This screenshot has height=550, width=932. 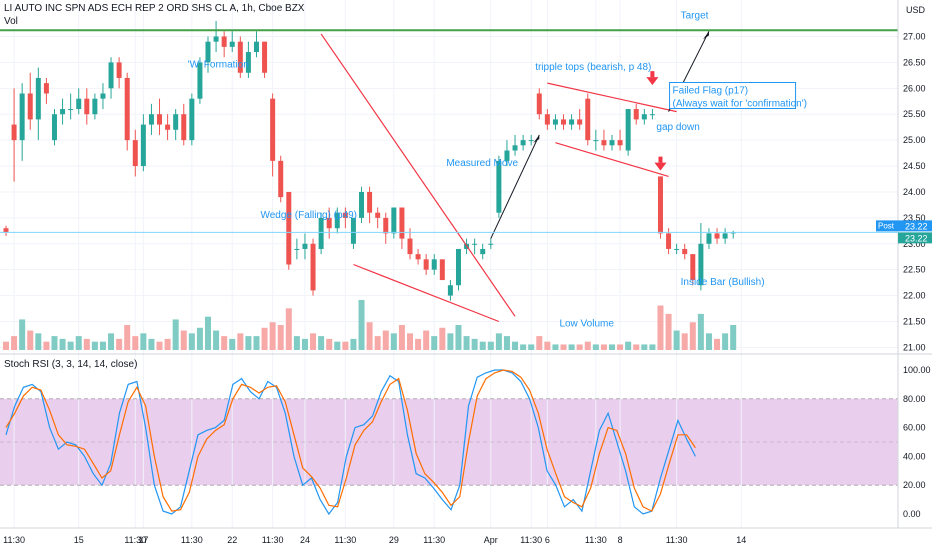 I want to click on rsi-label: Stoch RSI (3, 3, 14, 14, close), so click(x=70, y=364).